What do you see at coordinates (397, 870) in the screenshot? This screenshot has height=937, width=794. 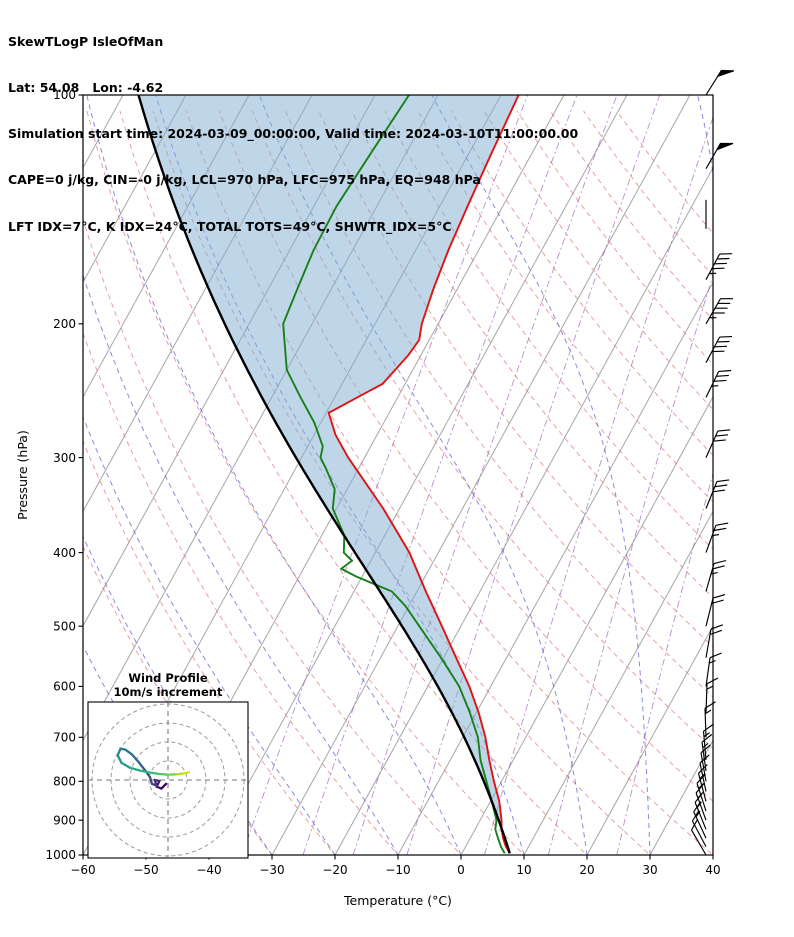 I see `x-tick-label: −10` at bounding box center [397, 870].